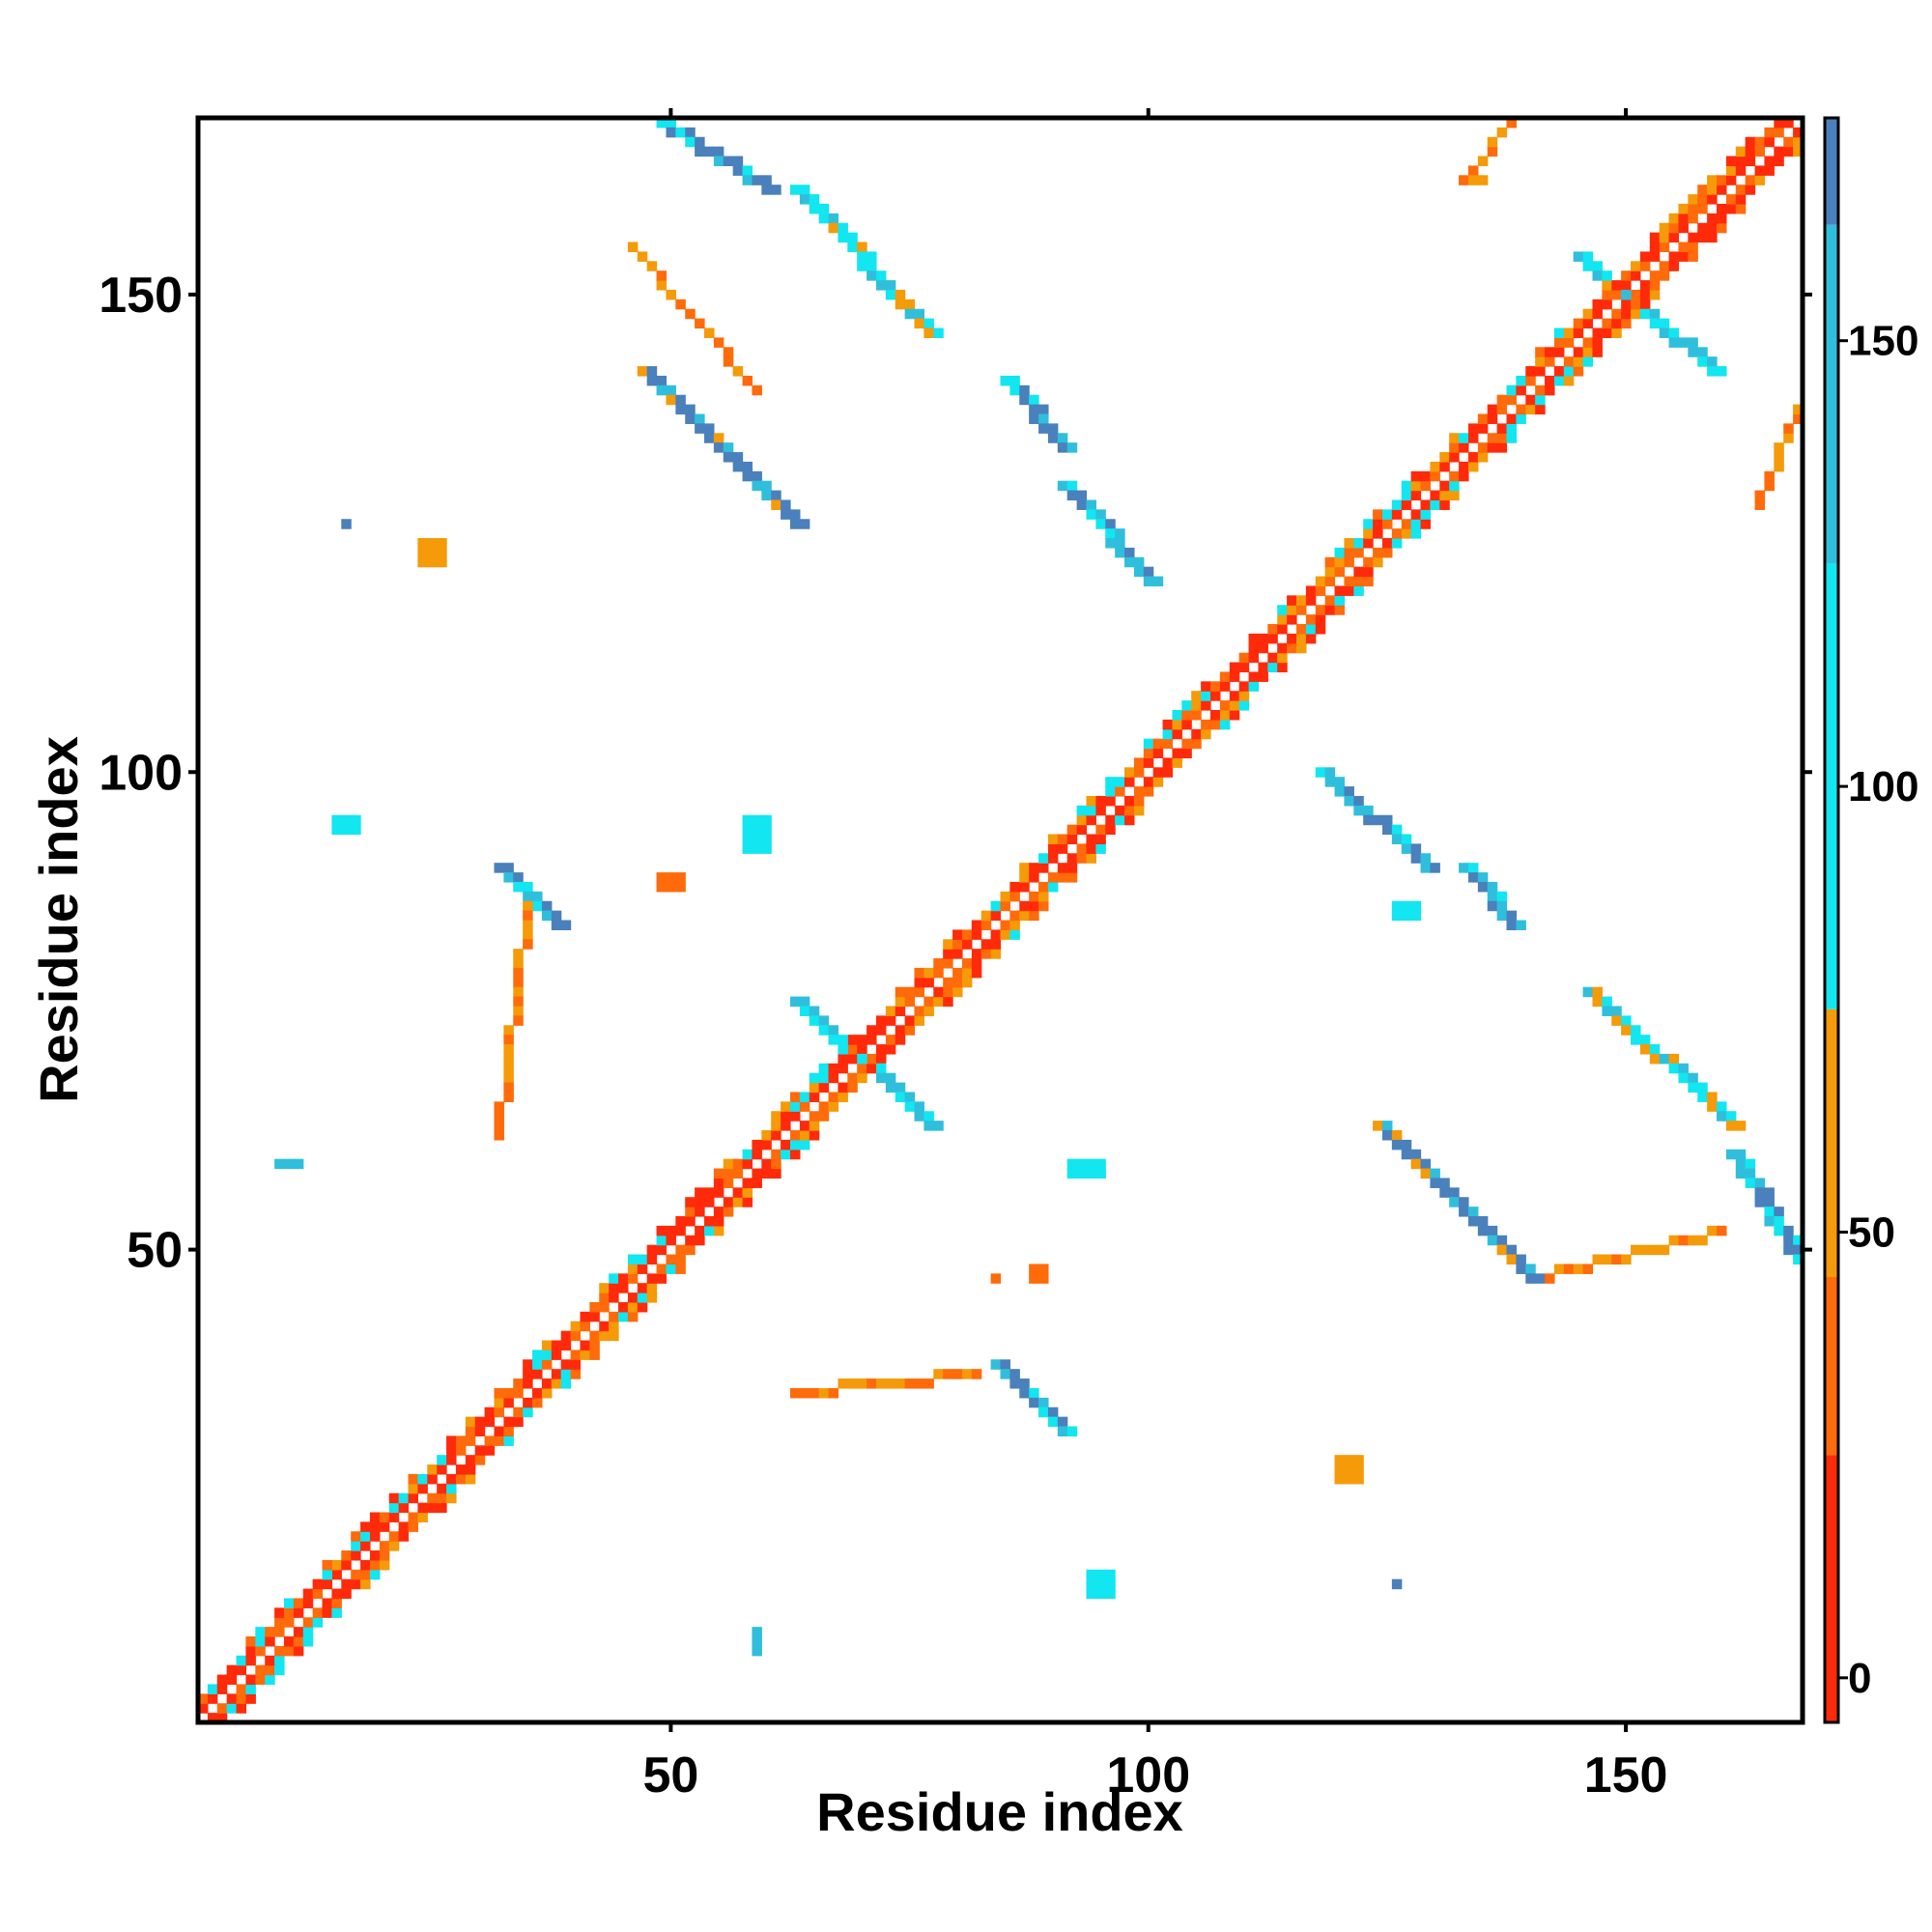 This screenshot has width=1932, height=1932. What do you see at coordinates (1859, 1678) in the screenshot?
I see `colorbar-tick-label: 0` at bounding box center [1859, 1678].